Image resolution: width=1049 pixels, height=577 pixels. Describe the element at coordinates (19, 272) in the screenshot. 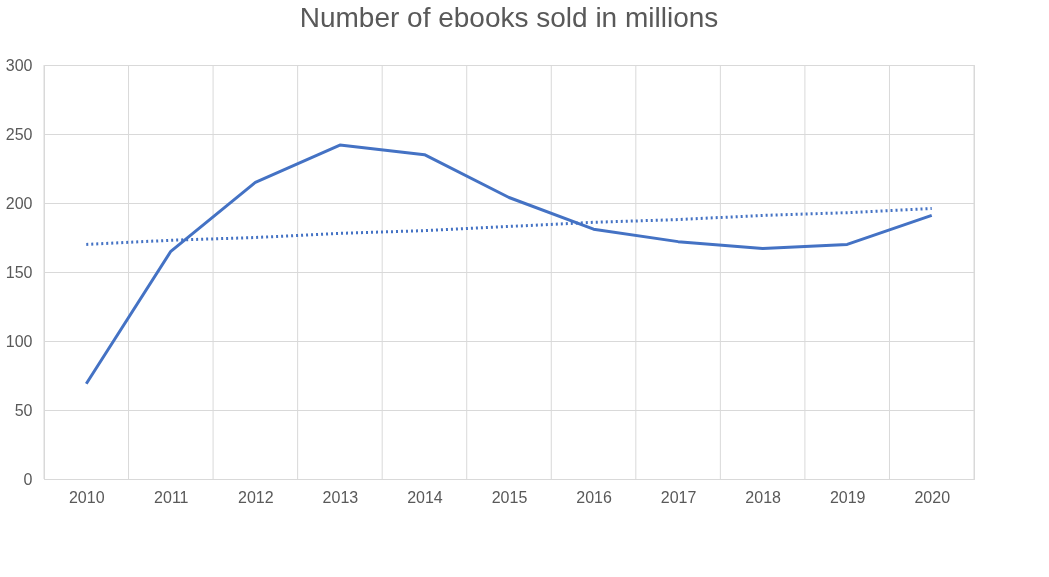

I see `y-tick-label: 150` at that location.